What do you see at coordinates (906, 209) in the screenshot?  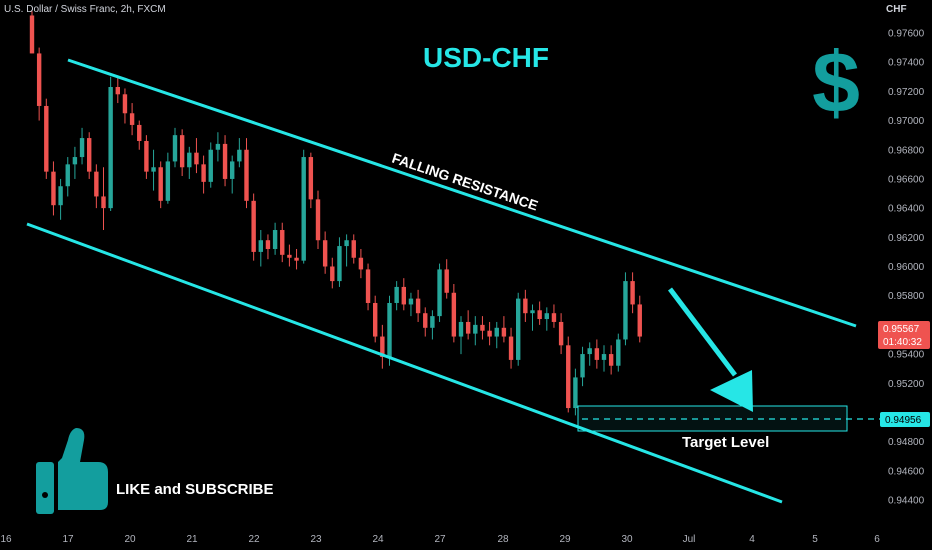 I see `y-tick-label: 0.96400` at bounding box center [906, 209].